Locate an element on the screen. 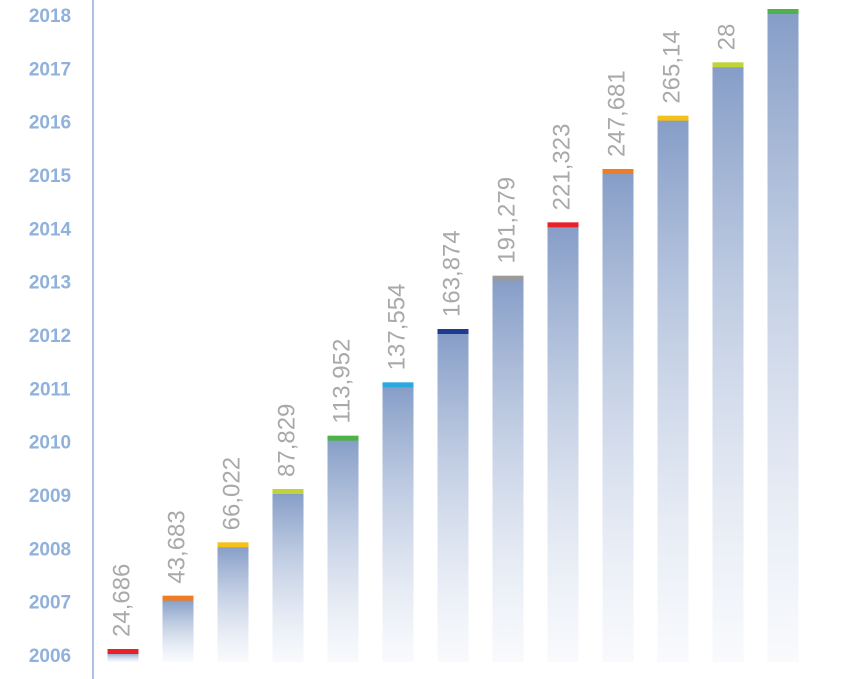 Image resolution: width=848 pixels, height=679 pixels. value-label: 43,683 is located at coordinates (176, 546).